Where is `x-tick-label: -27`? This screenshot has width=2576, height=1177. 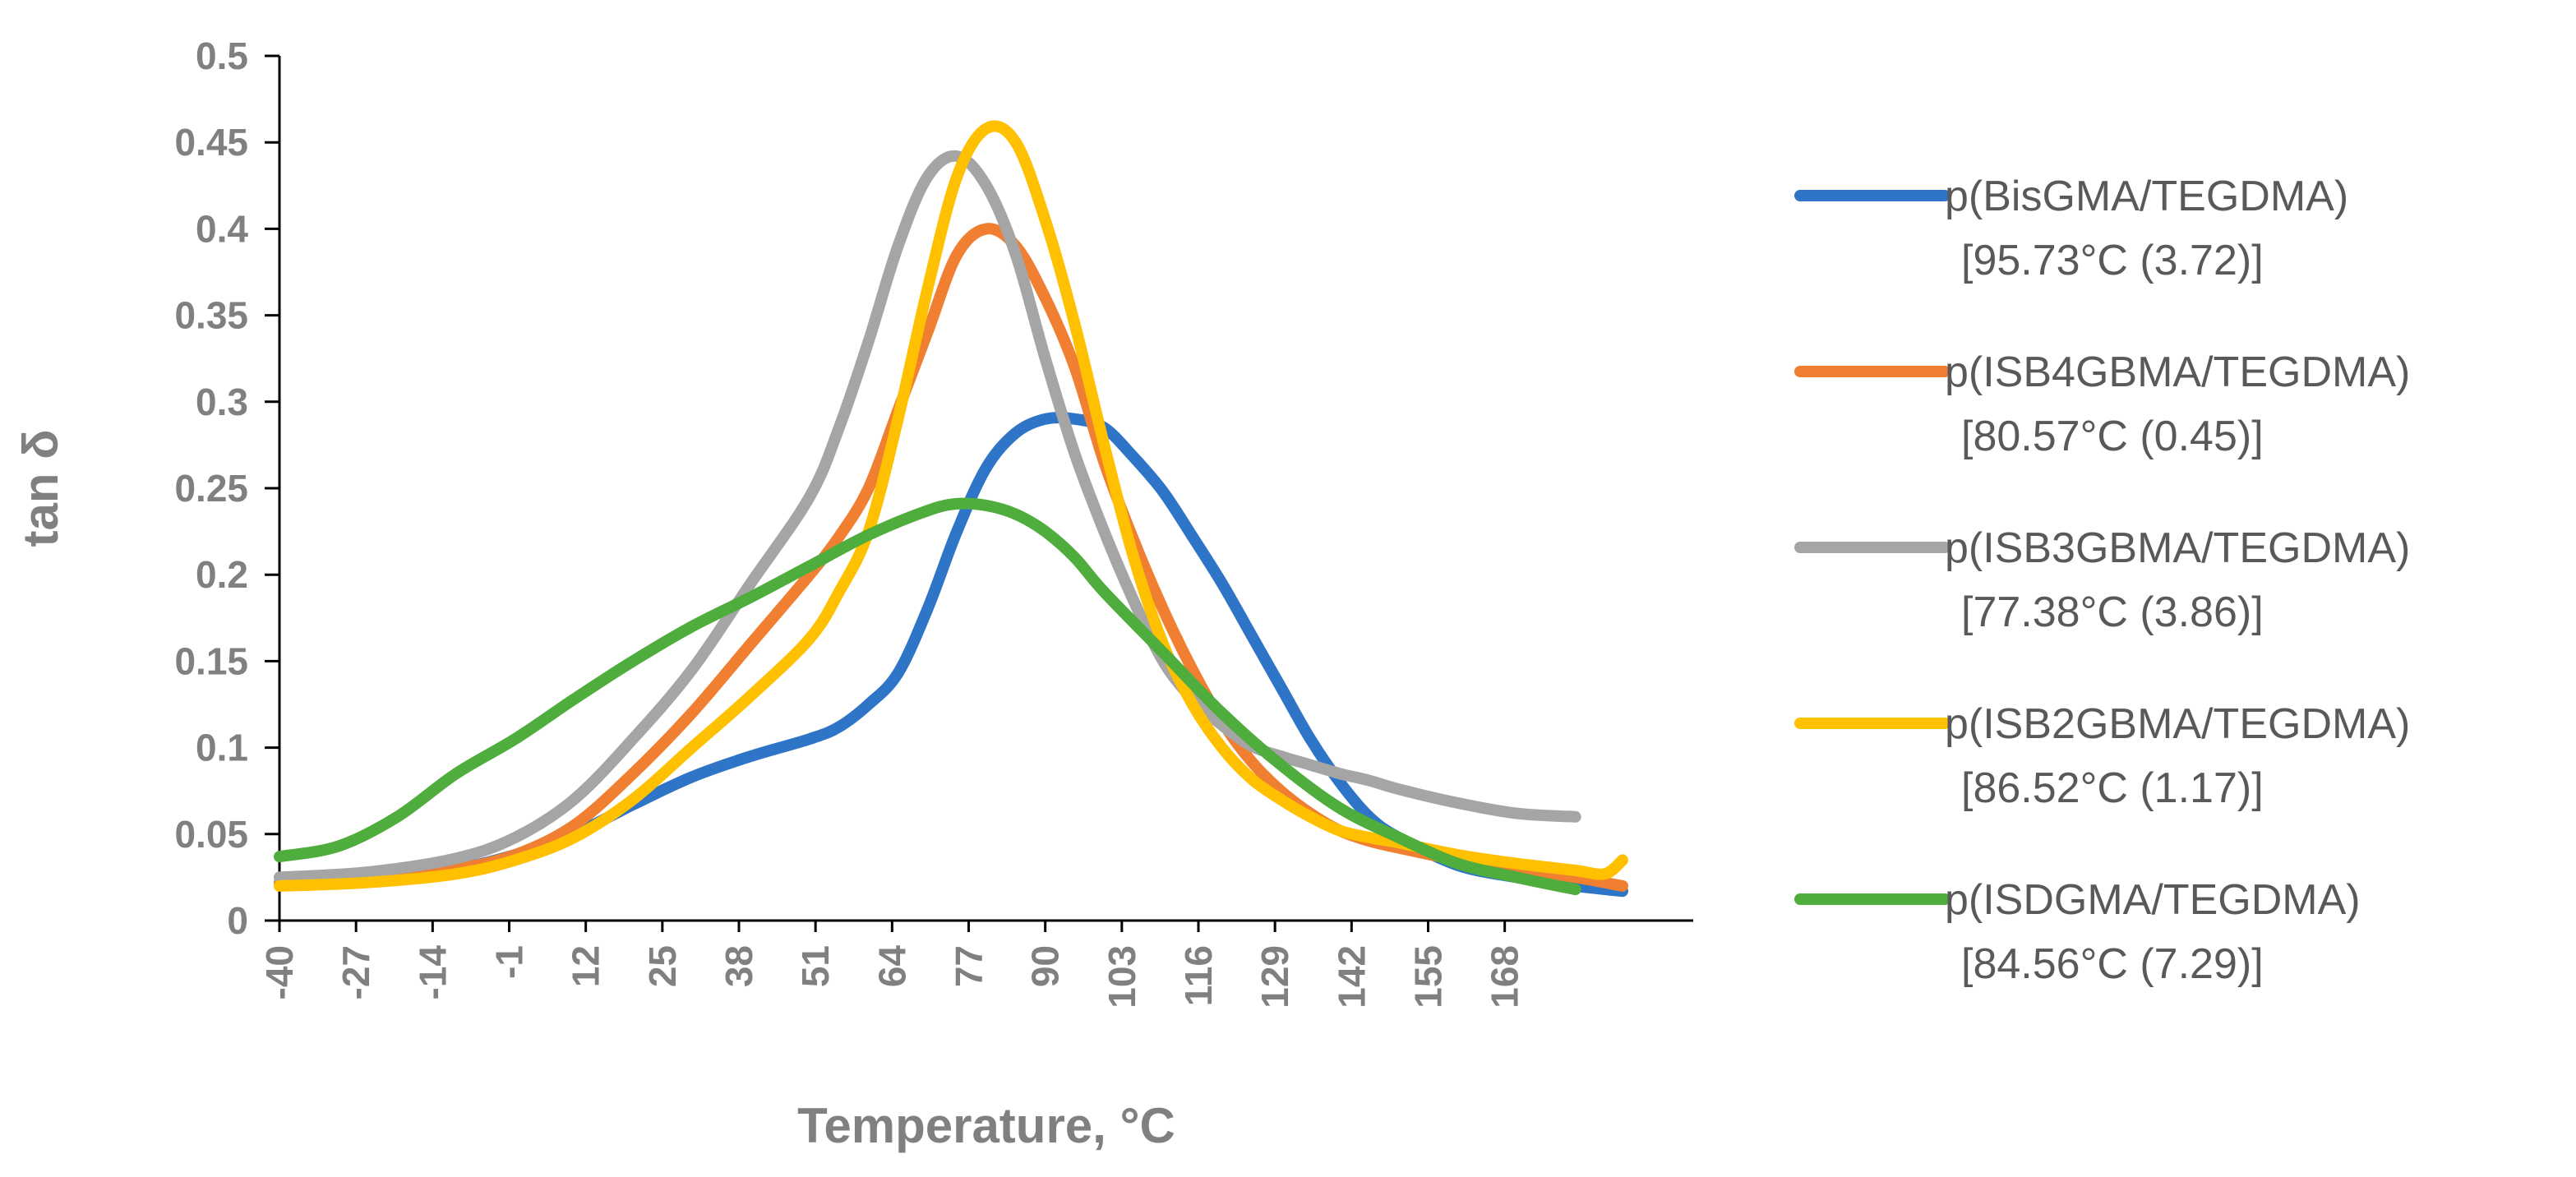
x-tick-label: -27 is located at coordinates (356, 972).